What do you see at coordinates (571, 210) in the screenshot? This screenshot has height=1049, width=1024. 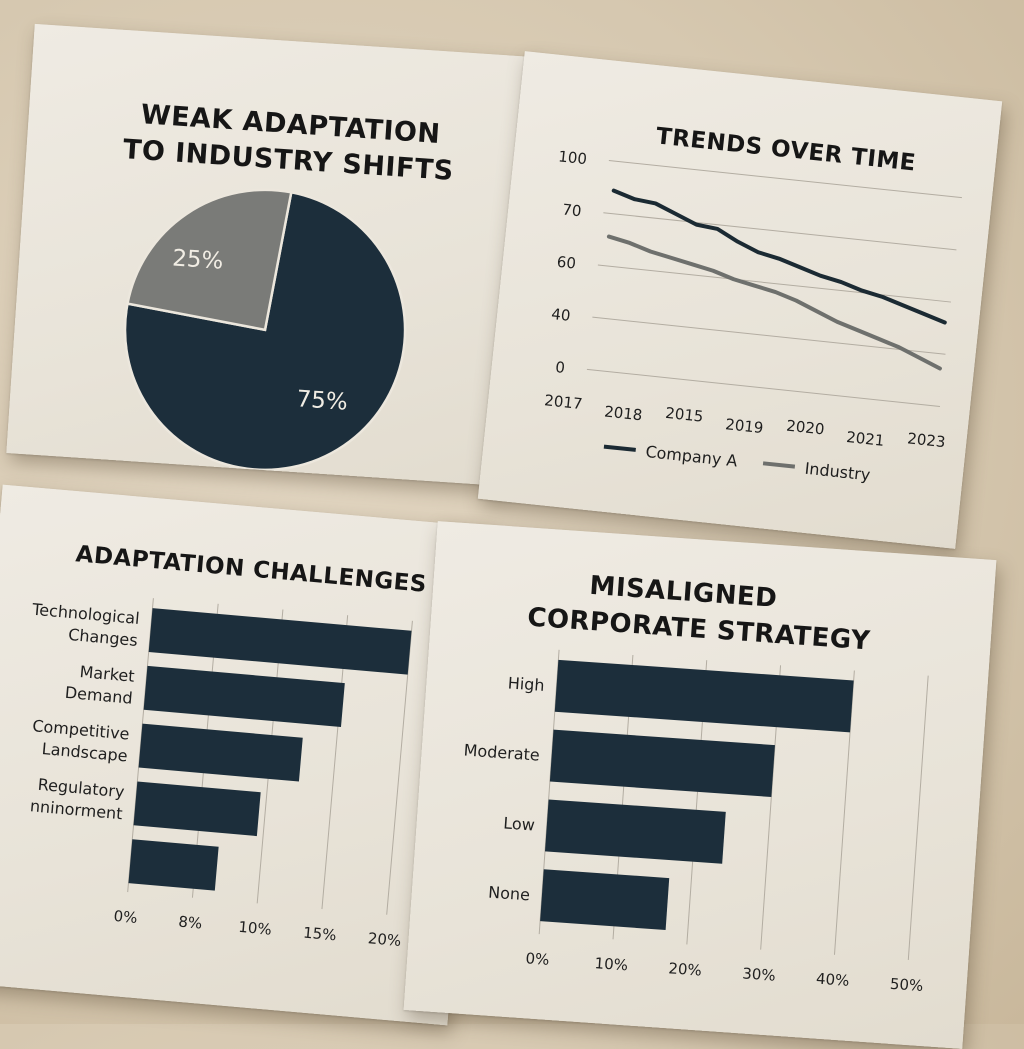 I see `line-ytick-label: 70` at bounding box center [571, 210].